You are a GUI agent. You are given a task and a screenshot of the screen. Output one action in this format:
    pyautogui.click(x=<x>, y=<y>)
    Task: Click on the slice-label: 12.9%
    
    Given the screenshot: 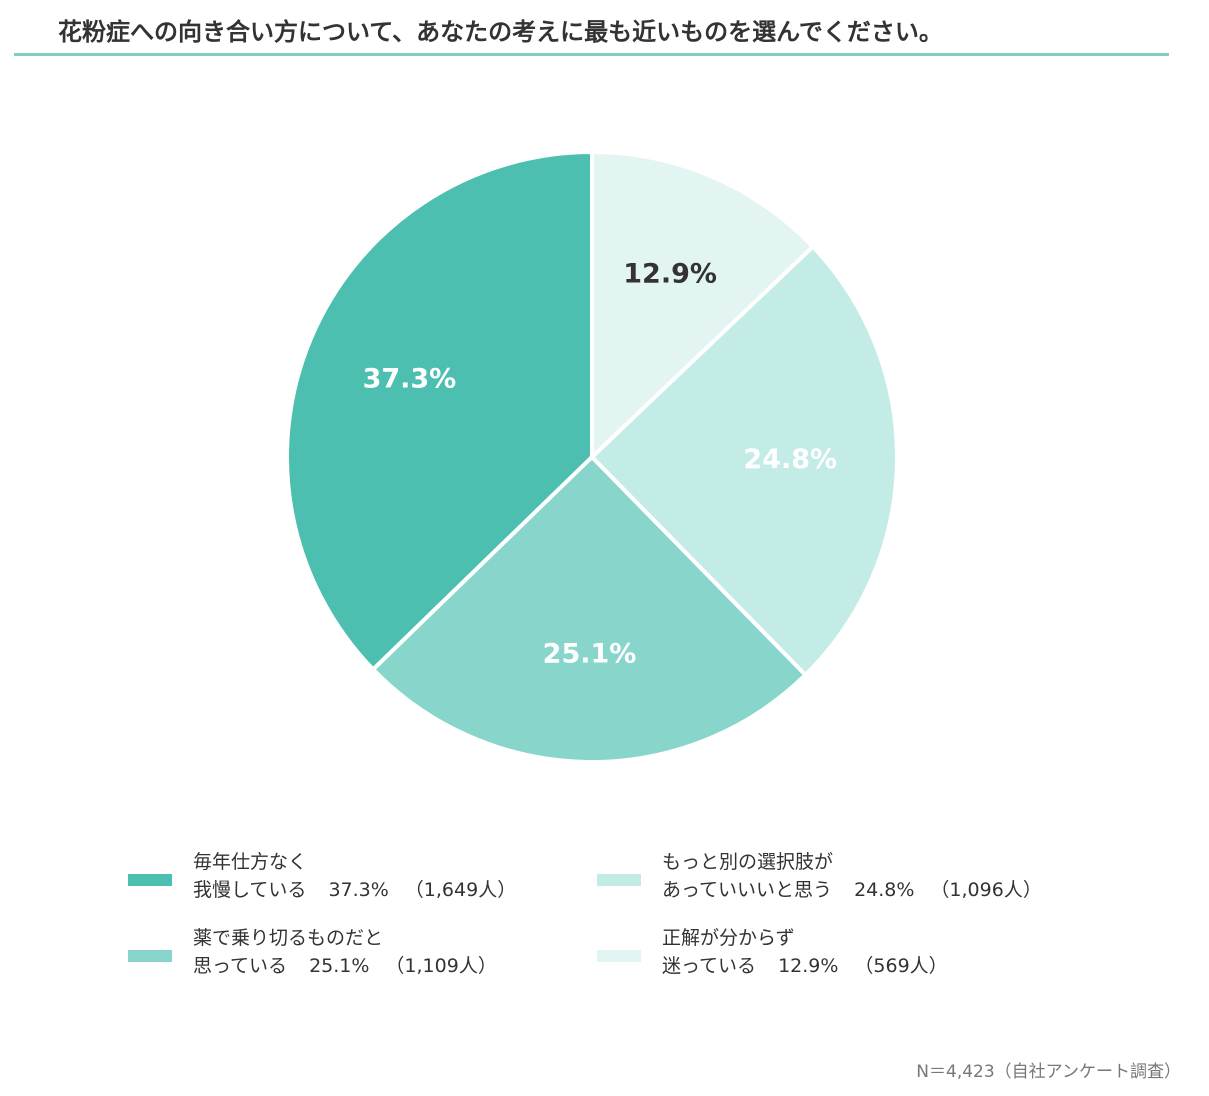 What is the action you would take?
    pyautogui.click(x=670, y=273)
    